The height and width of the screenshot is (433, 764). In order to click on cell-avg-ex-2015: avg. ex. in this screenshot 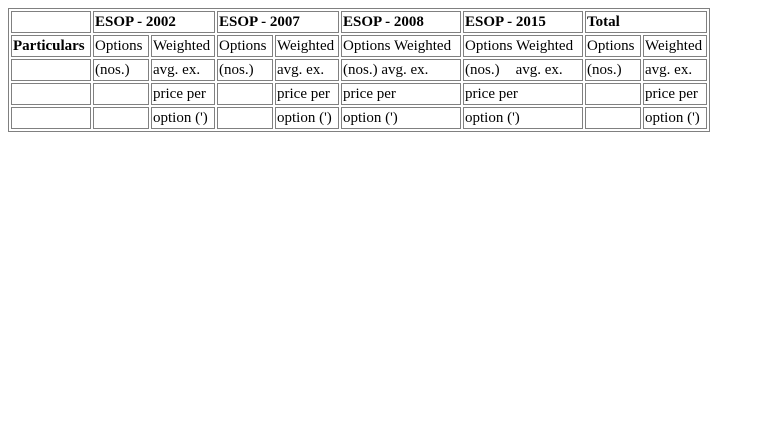, I will do `click(539, 70)`.